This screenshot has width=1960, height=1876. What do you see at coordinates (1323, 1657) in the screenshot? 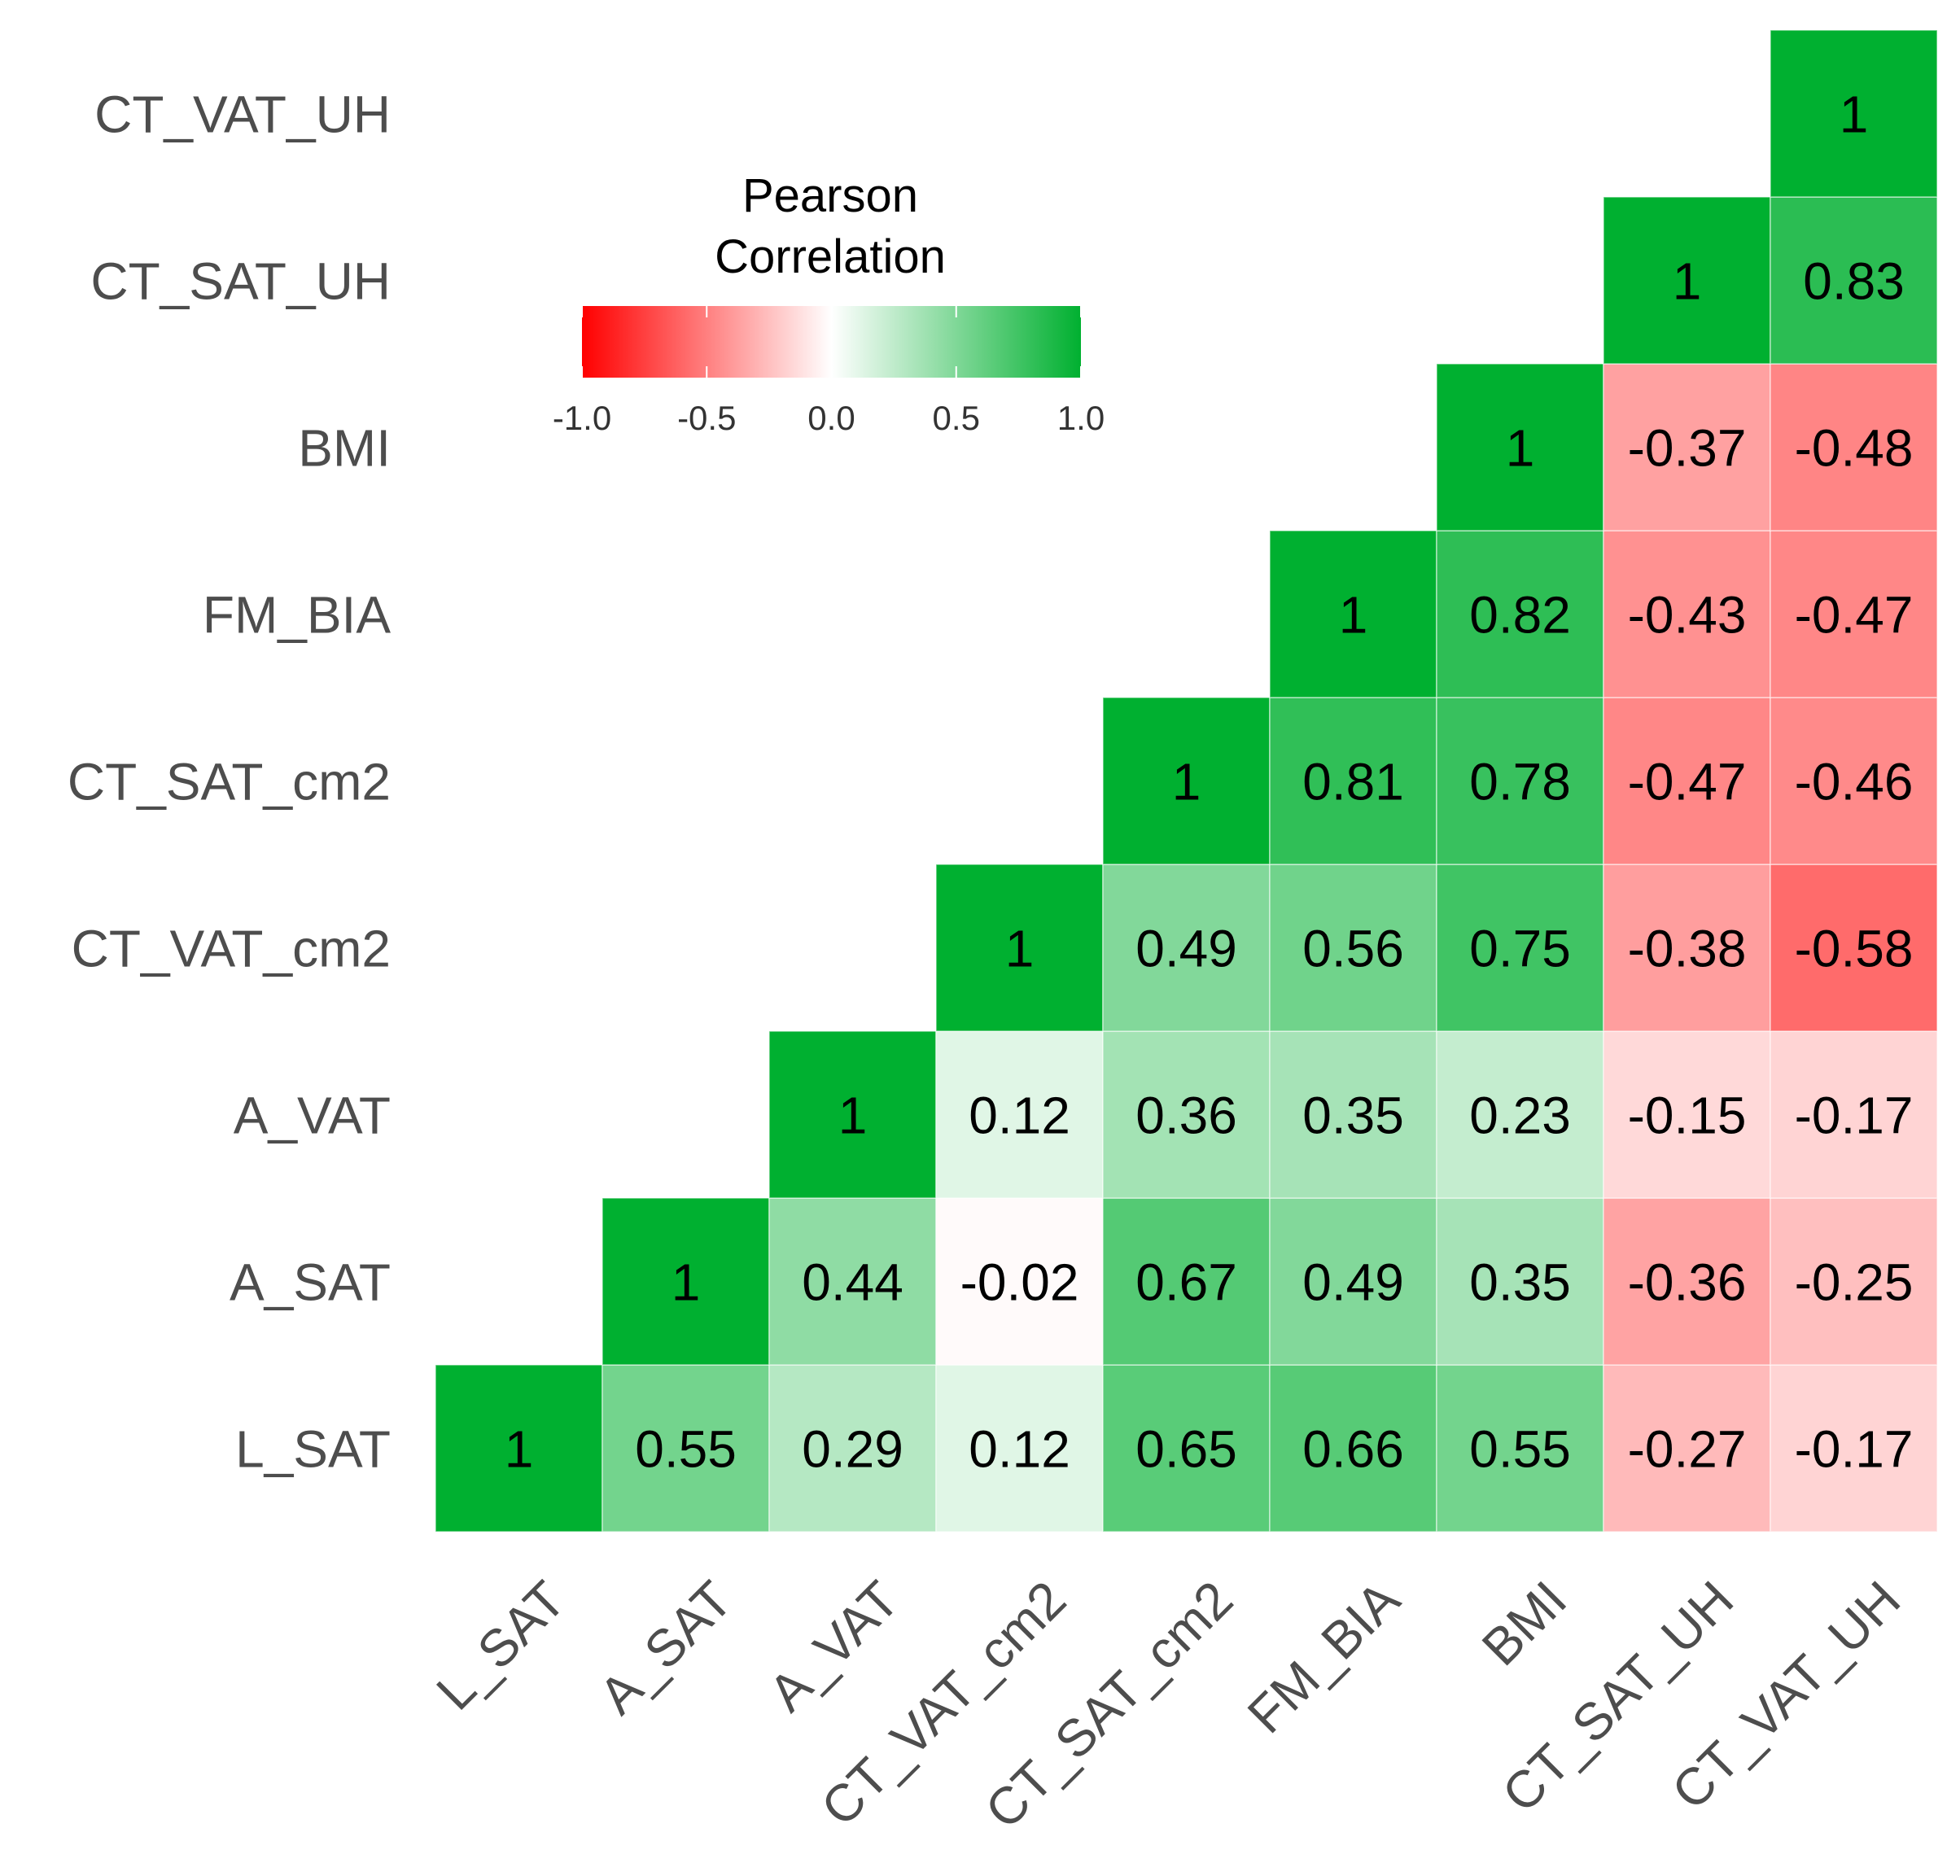
I see `x-label-FM_BIA: FM_BIA` at bounding box center [1323, 1657].